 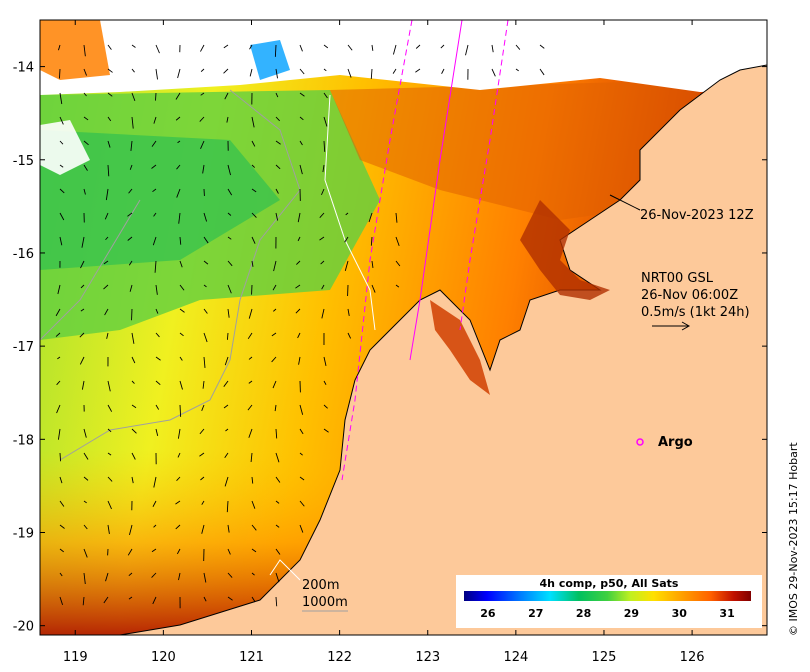 I want to click on credit-label: © IMOS 29-Nov-2023 15:17 Hobart, so click(x=793, y=539).